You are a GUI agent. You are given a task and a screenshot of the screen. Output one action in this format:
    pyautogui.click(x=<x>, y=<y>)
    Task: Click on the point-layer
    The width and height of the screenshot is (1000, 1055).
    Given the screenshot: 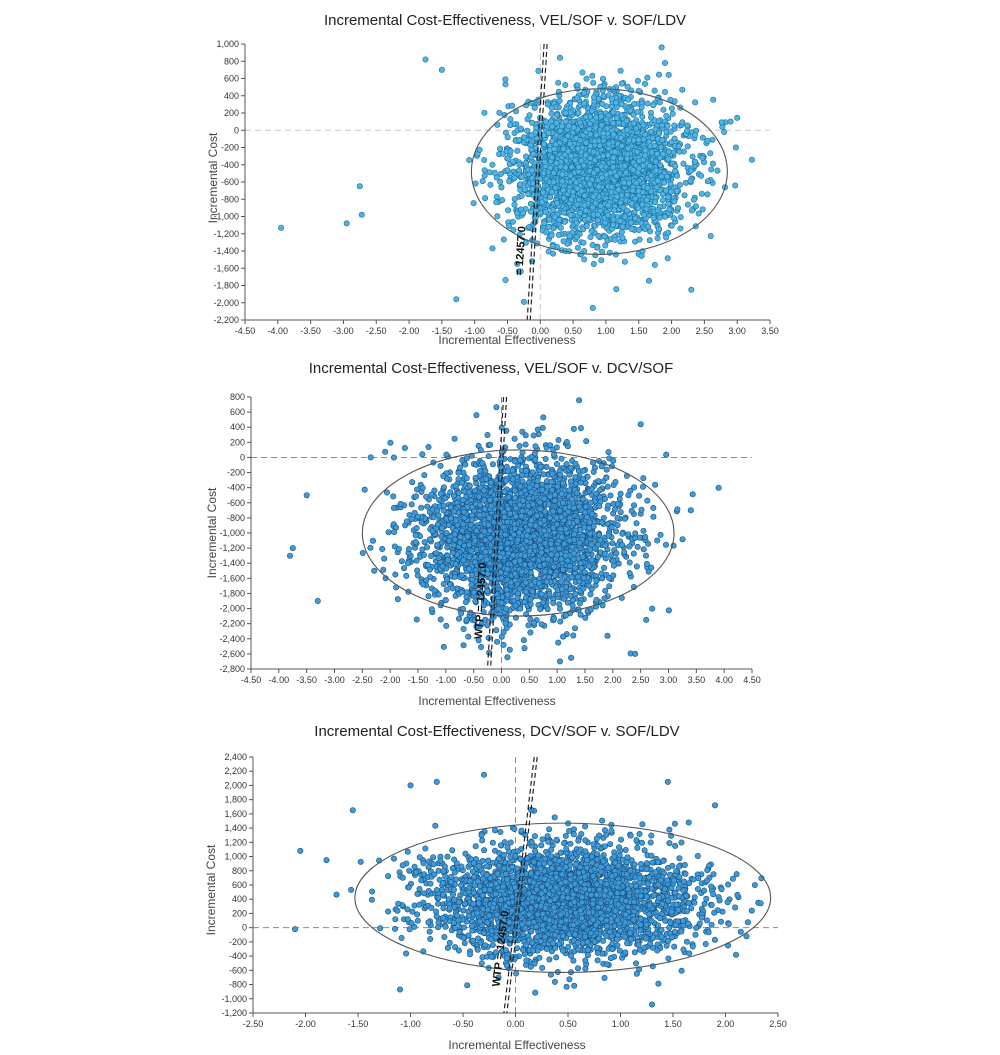 What is the action you would take?
    pyautogui.click(x=516, y=177)
    